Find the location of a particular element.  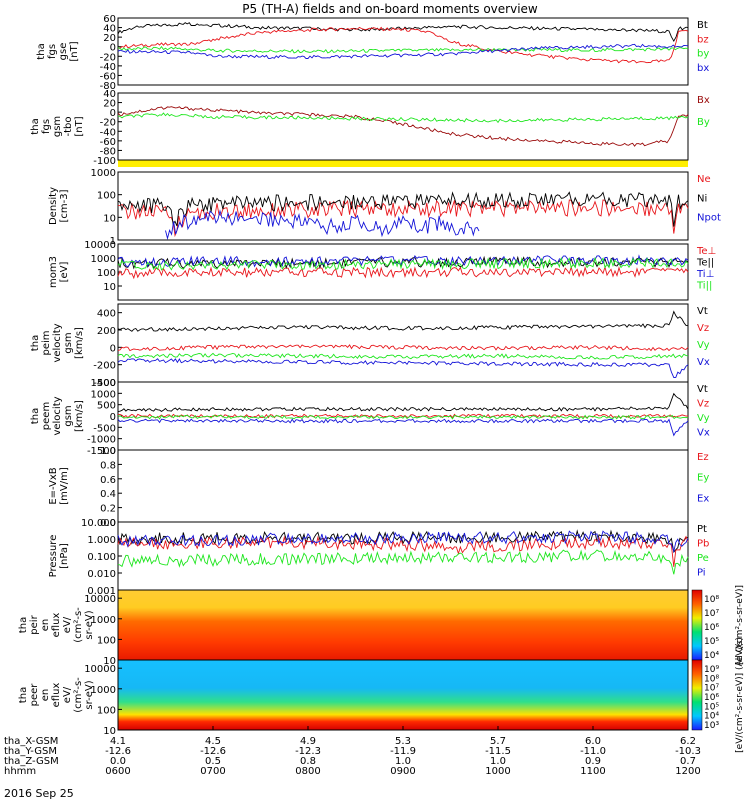

x-row-value: 6.0 is located at coordinates (593, 741).